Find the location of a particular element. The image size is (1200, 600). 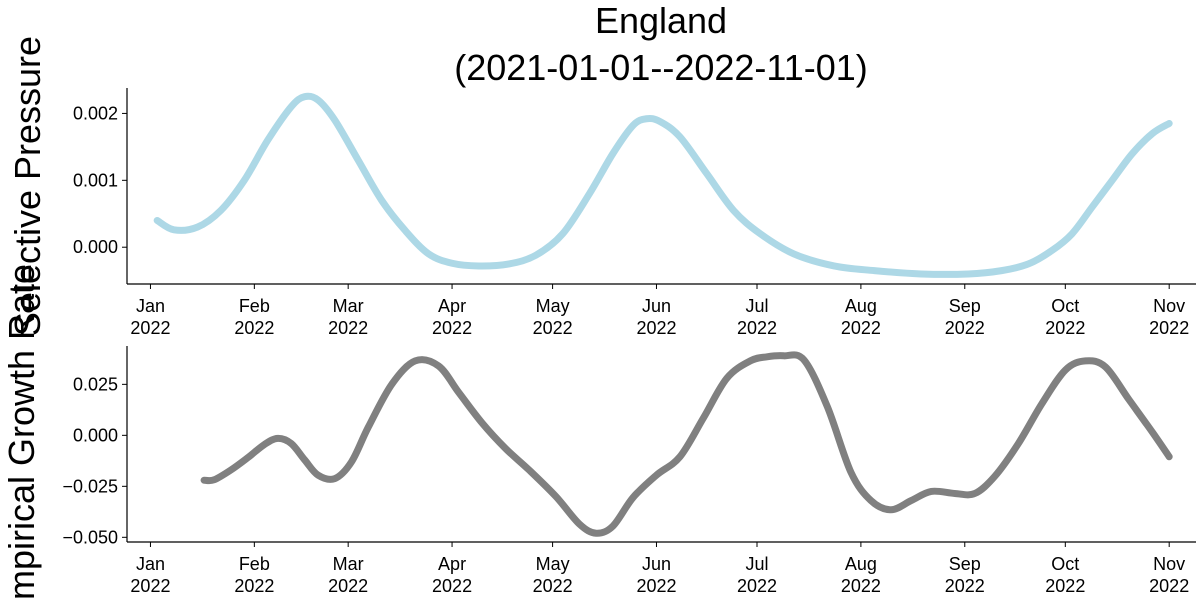

y-tick-label: −0.025 is located at coordinates (90, 486).